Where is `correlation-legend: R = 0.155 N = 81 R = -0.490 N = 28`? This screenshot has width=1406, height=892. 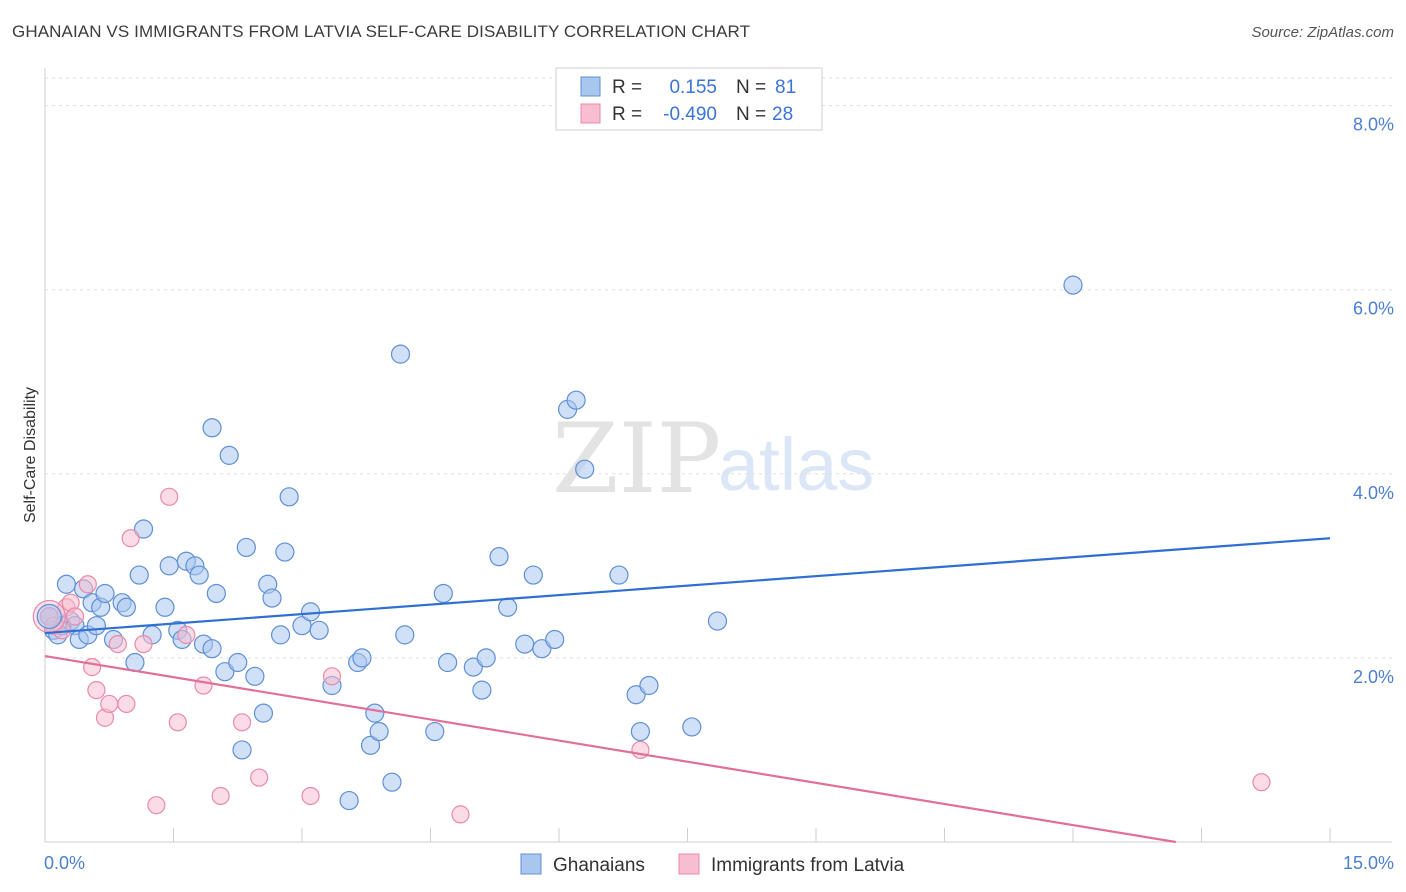 correlation-legend: R = 0.155 N = 81 R = -0.490 N = 28 is located at coordinates (689, 99).